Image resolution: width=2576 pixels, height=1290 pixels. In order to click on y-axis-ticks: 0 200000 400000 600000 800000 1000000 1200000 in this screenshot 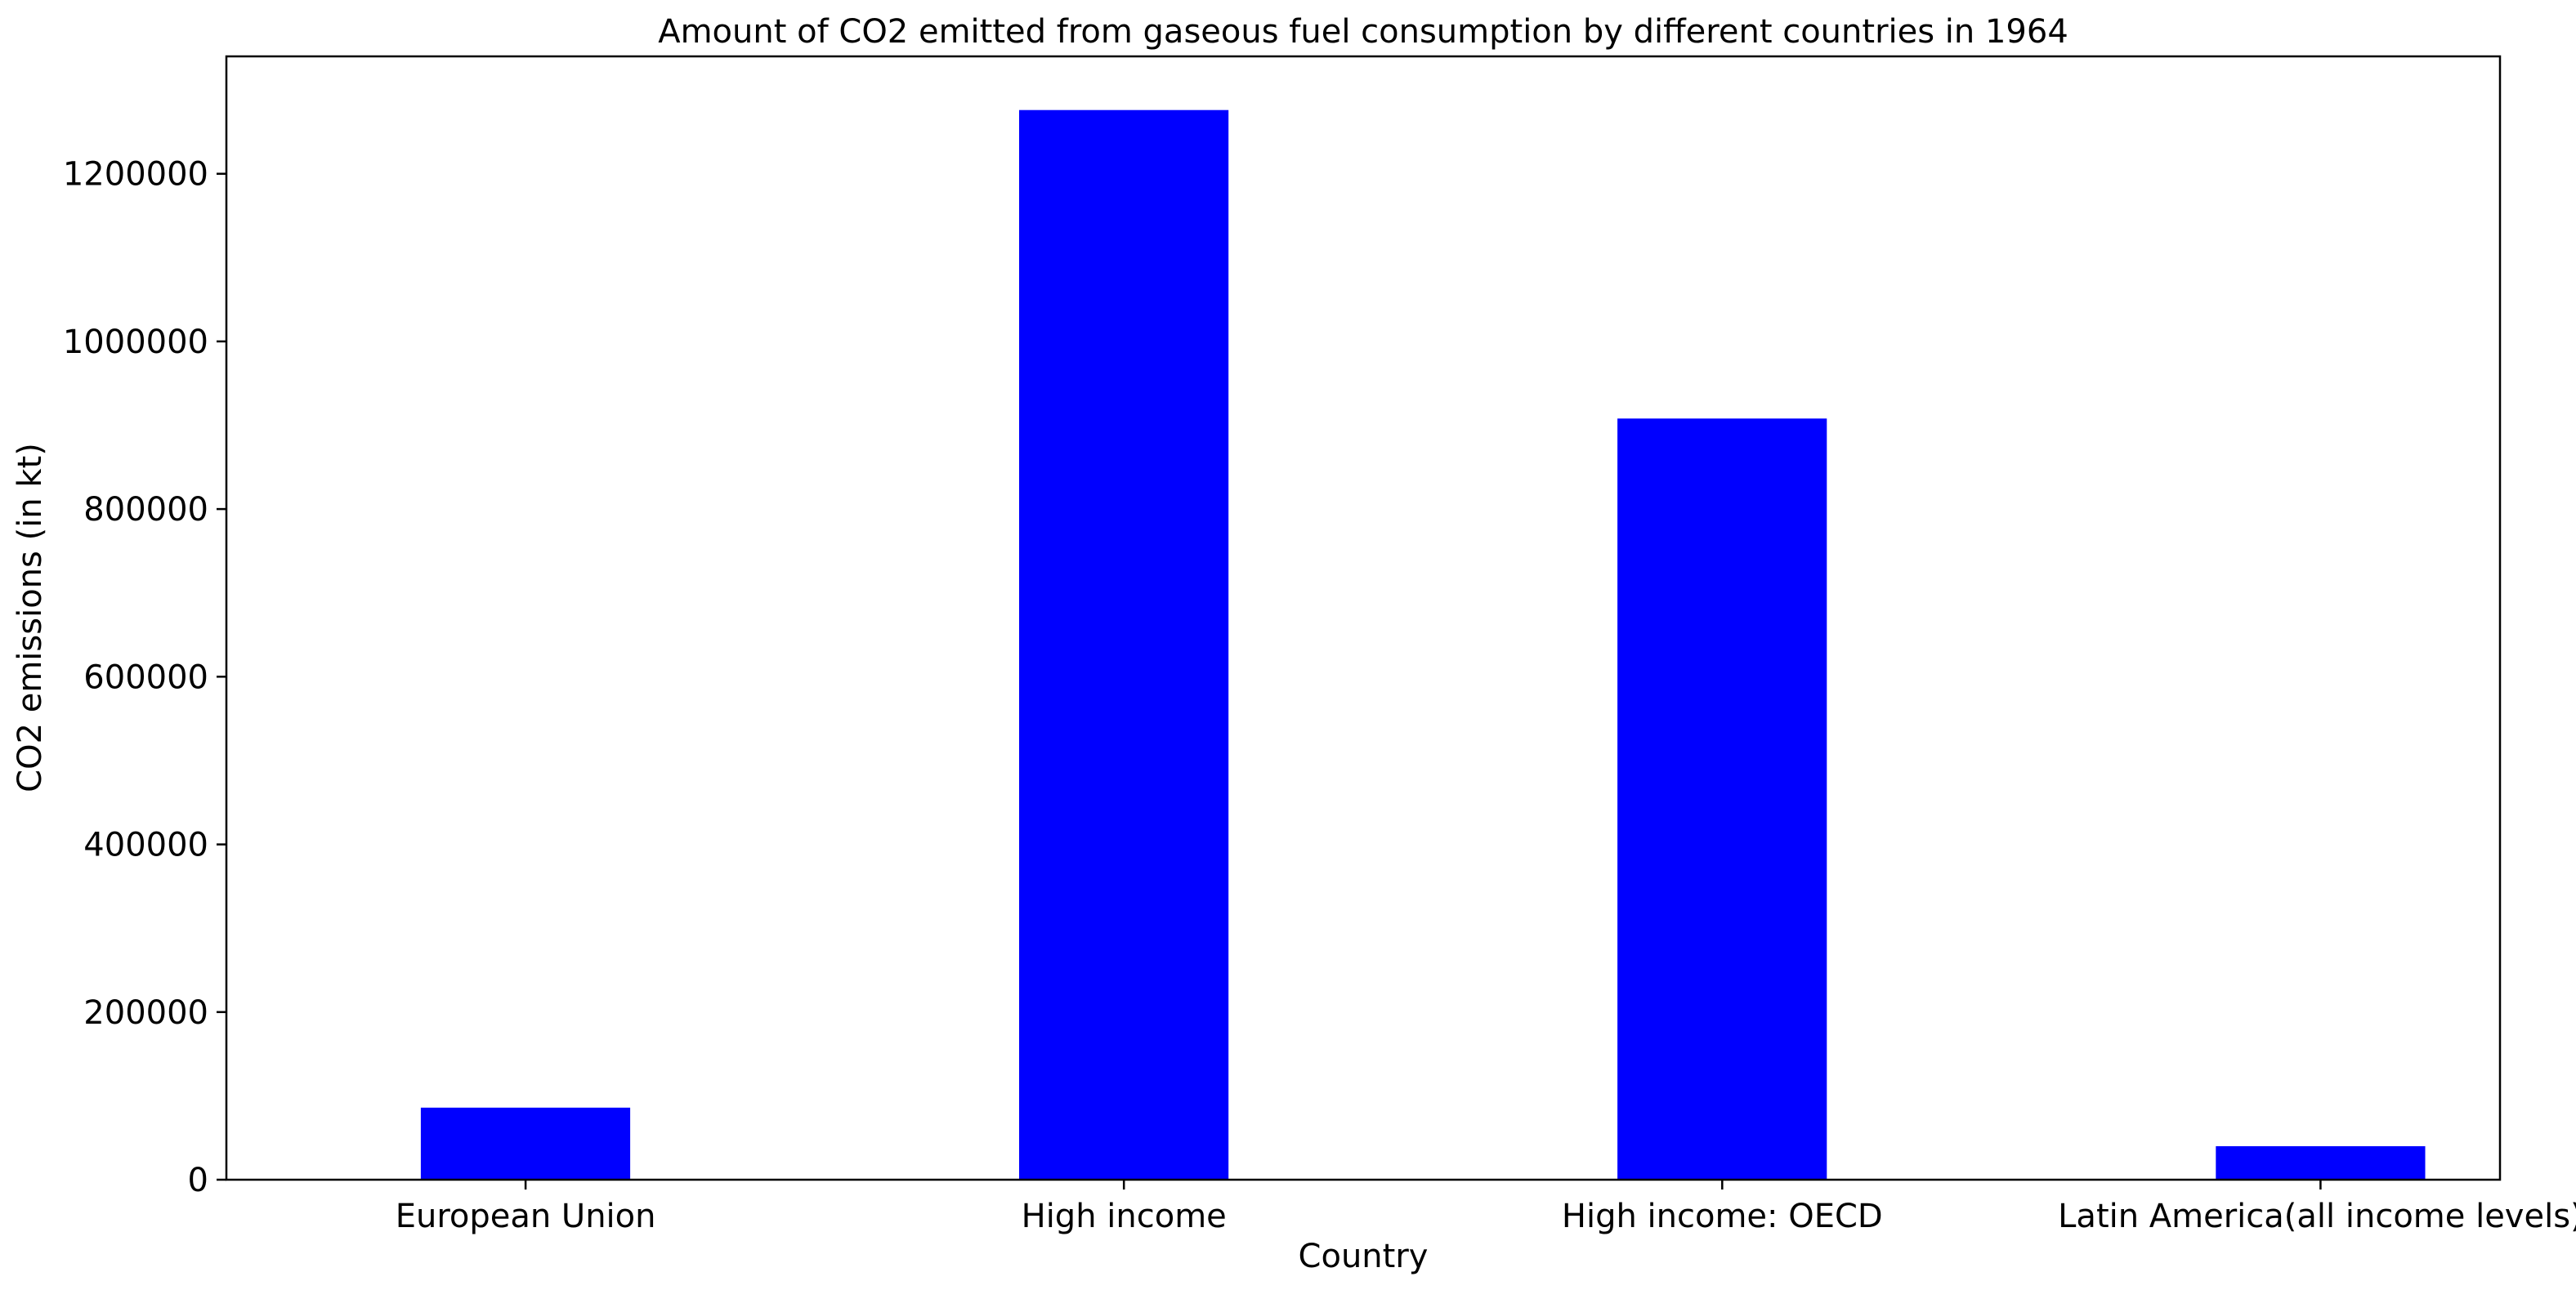, I will do `click(144, 678)`.